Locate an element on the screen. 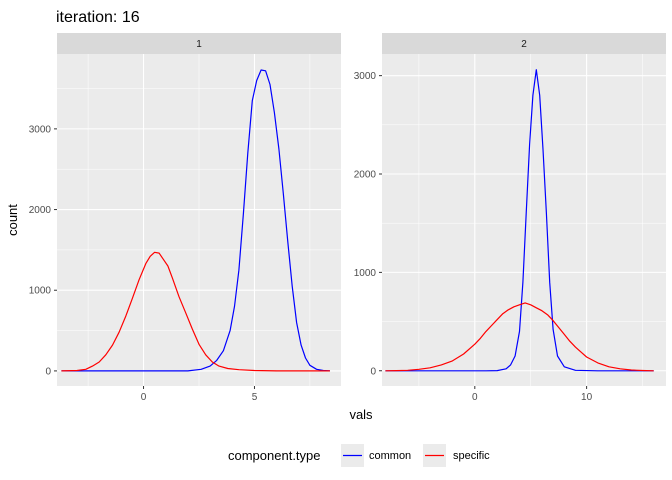  y-tick-label-2: 3000 is located at coordinates (365, 76).